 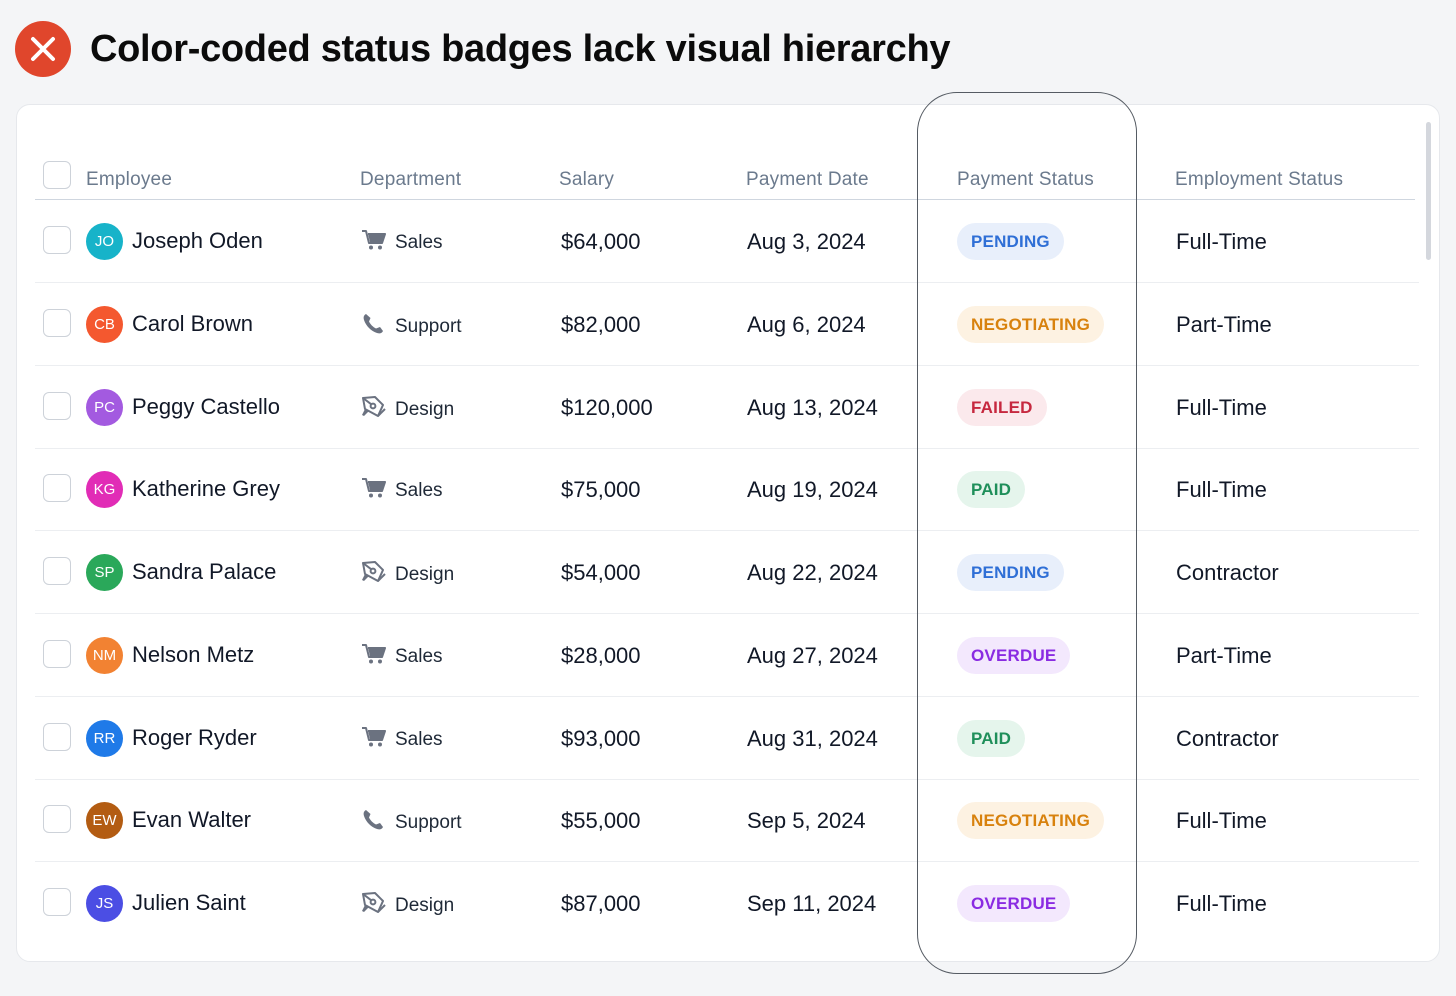 I want to click on employee-name: Sandra Palace, so click(x=204, y=571).